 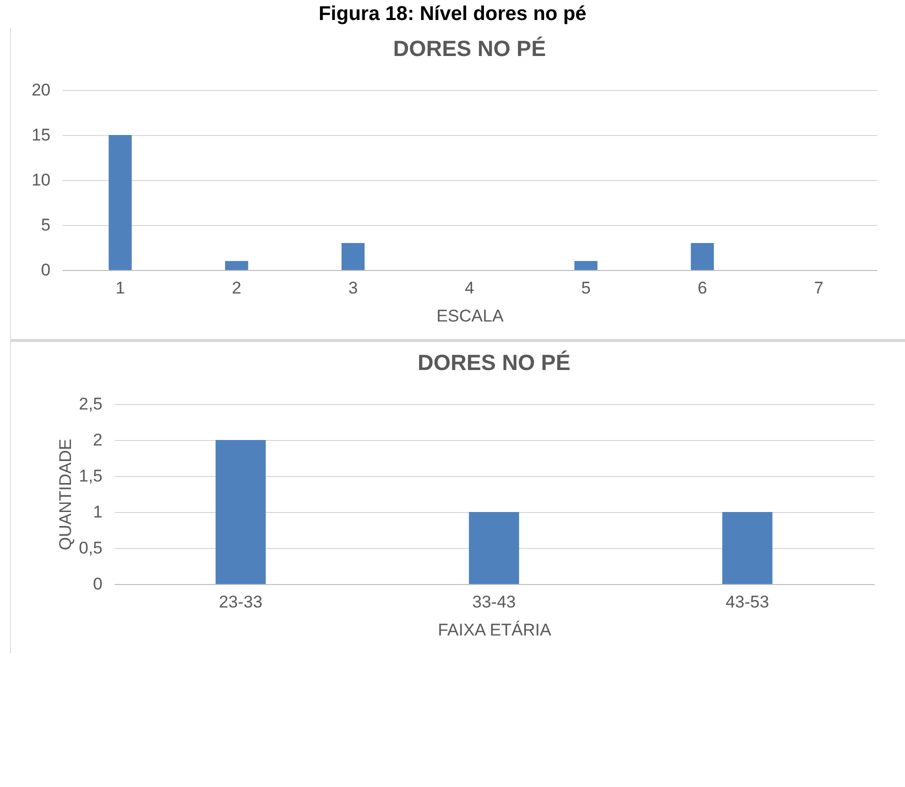 What do you see at coordinates (120, 288) in the screenshot?
I see `x-tick-label: 1` at bounding box center [120, 288].